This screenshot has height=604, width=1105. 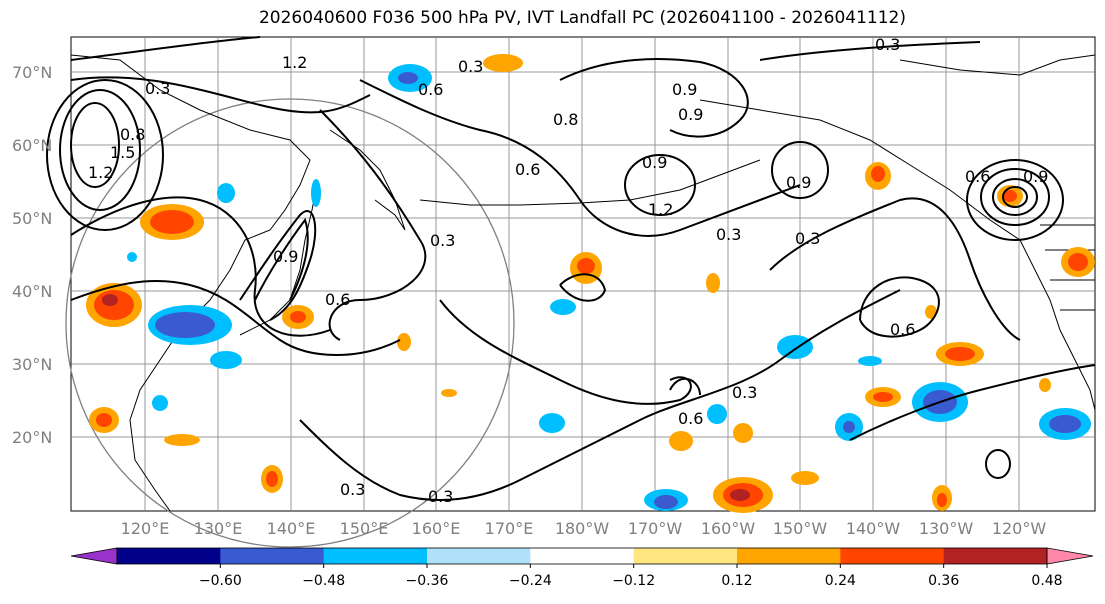 What do you see at coordinates (860, 170) in the screenshot?
I see `alaska-coast` at bounding box center [860, 170].